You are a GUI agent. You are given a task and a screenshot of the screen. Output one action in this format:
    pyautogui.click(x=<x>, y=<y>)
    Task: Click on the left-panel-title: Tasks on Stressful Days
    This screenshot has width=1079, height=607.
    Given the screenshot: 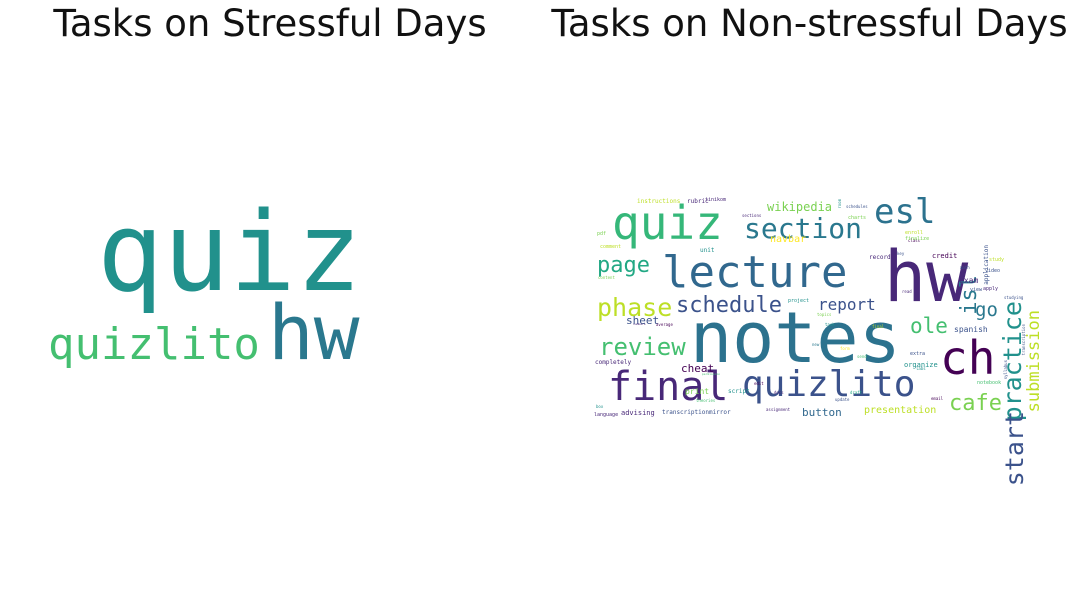 What is the action you would take?
    pyautogui.click(x=270, y=23)
    